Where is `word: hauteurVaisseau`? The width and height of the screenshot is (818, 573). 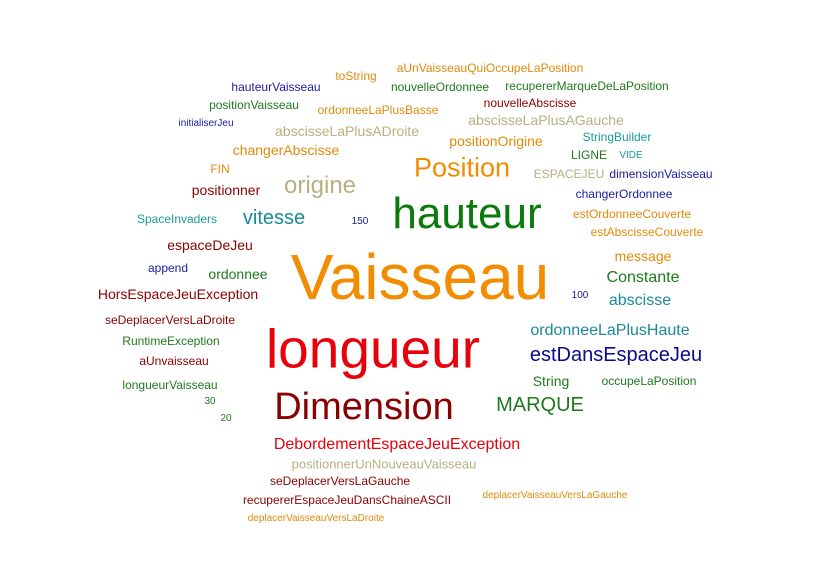 word: hauteurVaisseau is located at coordinates (276, 87).